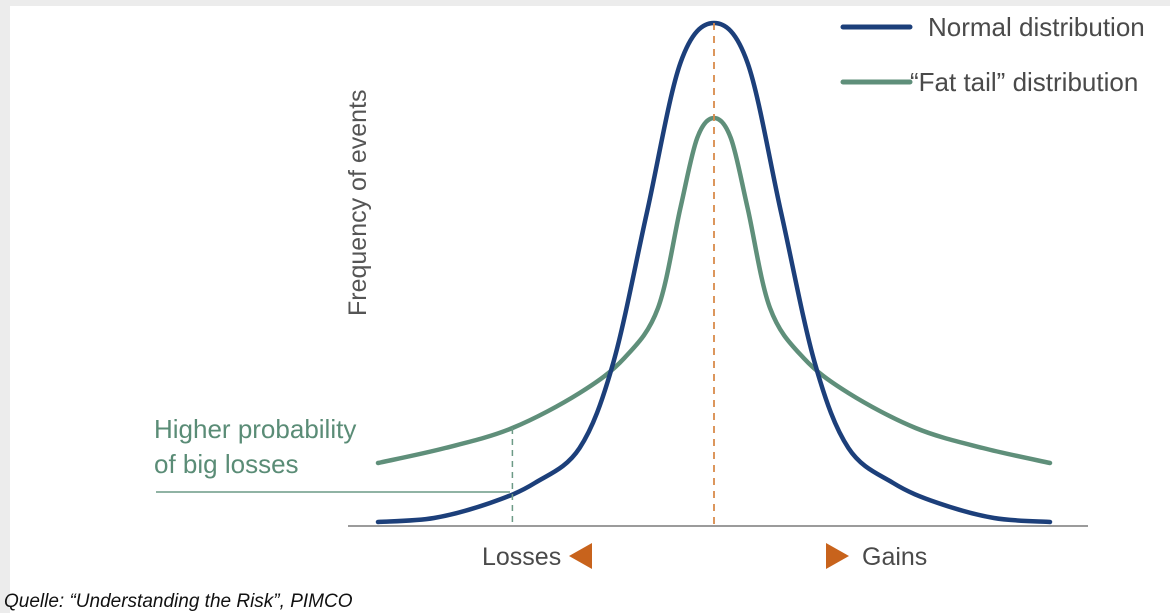 The height and width of the screenshot is (613, 1170). What do you see at coordinates (894, 557) in the screenshot?
I see `x-label-gains: Gains` at bounding box center [894, 557].